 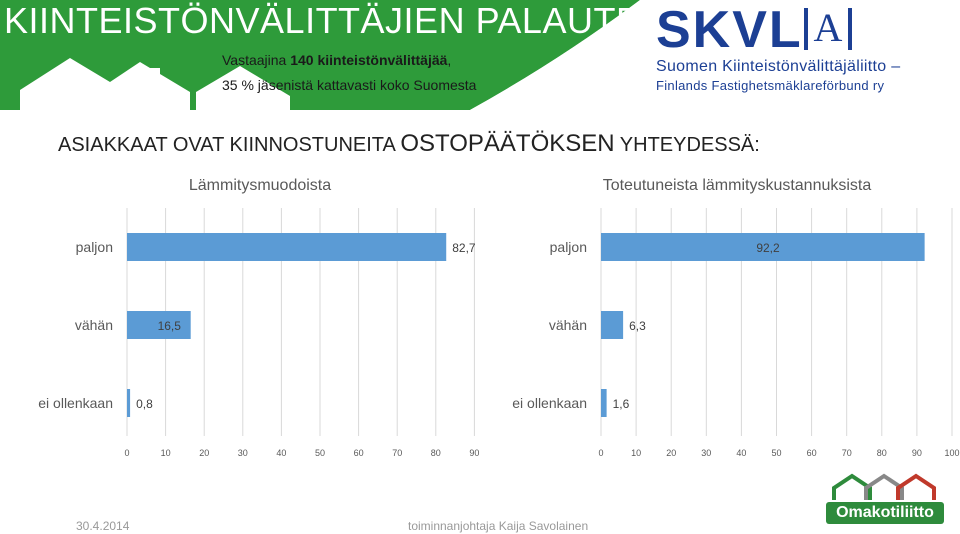 I want to click on houses-icon, so click(x=884, y=486).